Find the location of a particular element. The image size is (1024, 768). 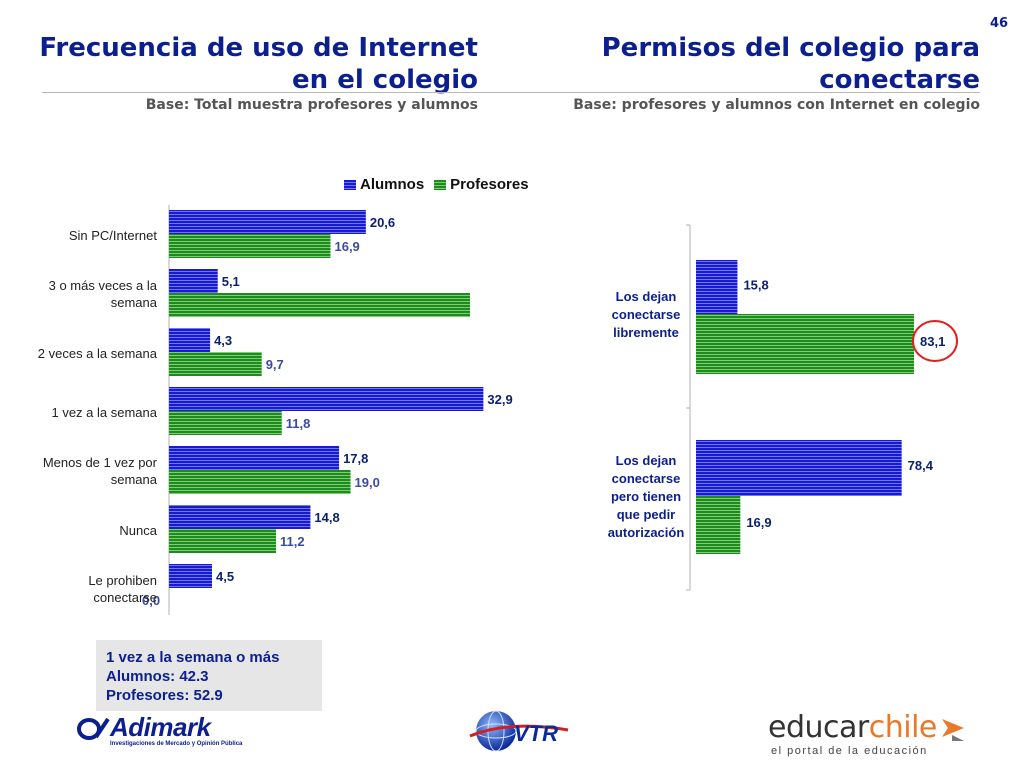

vtr-globe-icon: VTR is located at coordinates (519, 731).